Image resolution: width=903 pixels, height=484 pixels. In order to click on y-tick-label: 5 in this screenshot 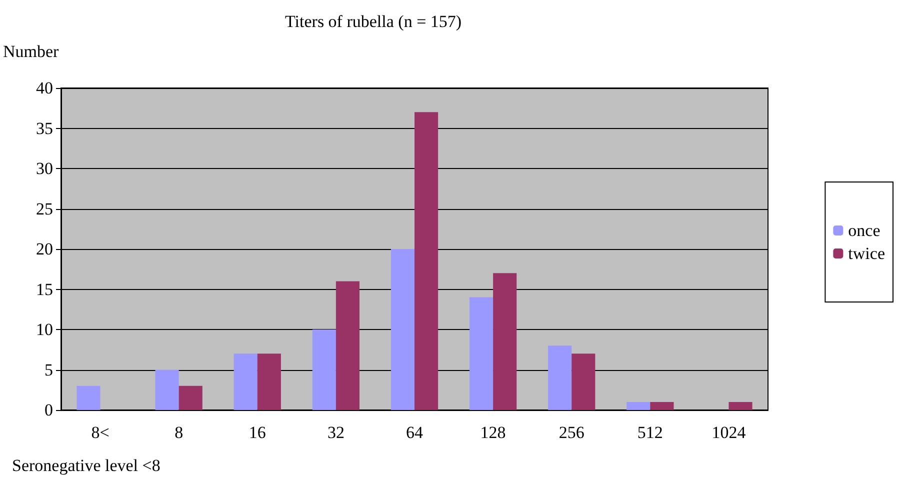, I will do `click(48, 370)`.